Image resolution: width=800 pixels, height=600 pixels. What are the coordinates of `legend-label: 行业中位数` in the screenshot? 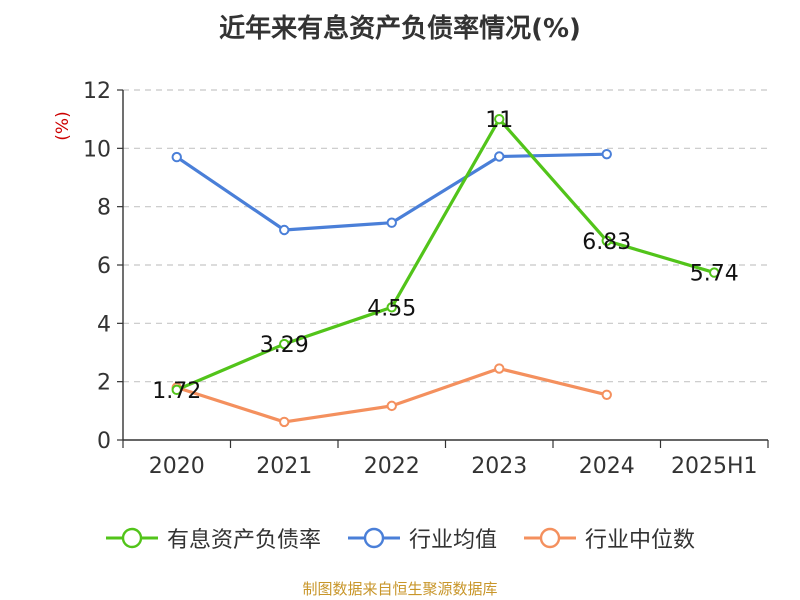 It's located at (640, 540).